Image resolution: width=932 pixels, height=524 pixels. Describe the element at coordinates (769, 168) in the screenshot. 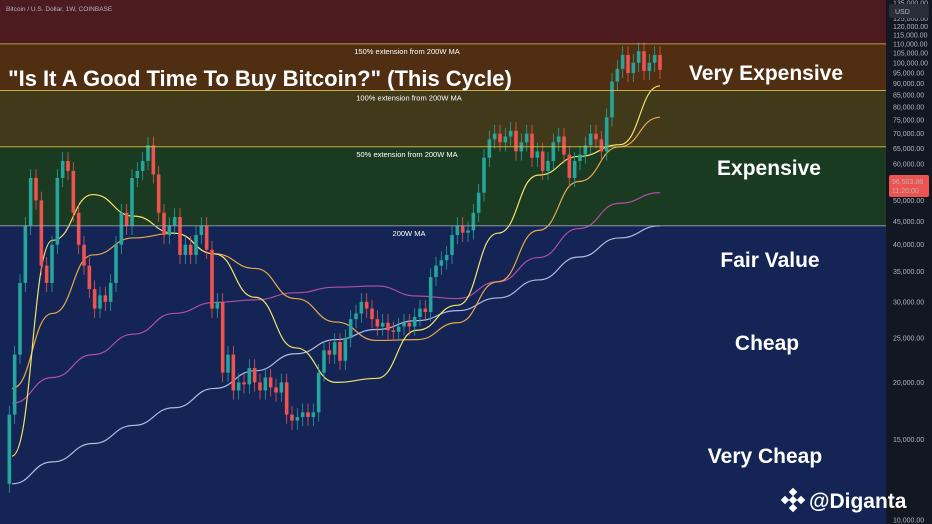

I see `zone-title-expensive: Expensive` at that location.